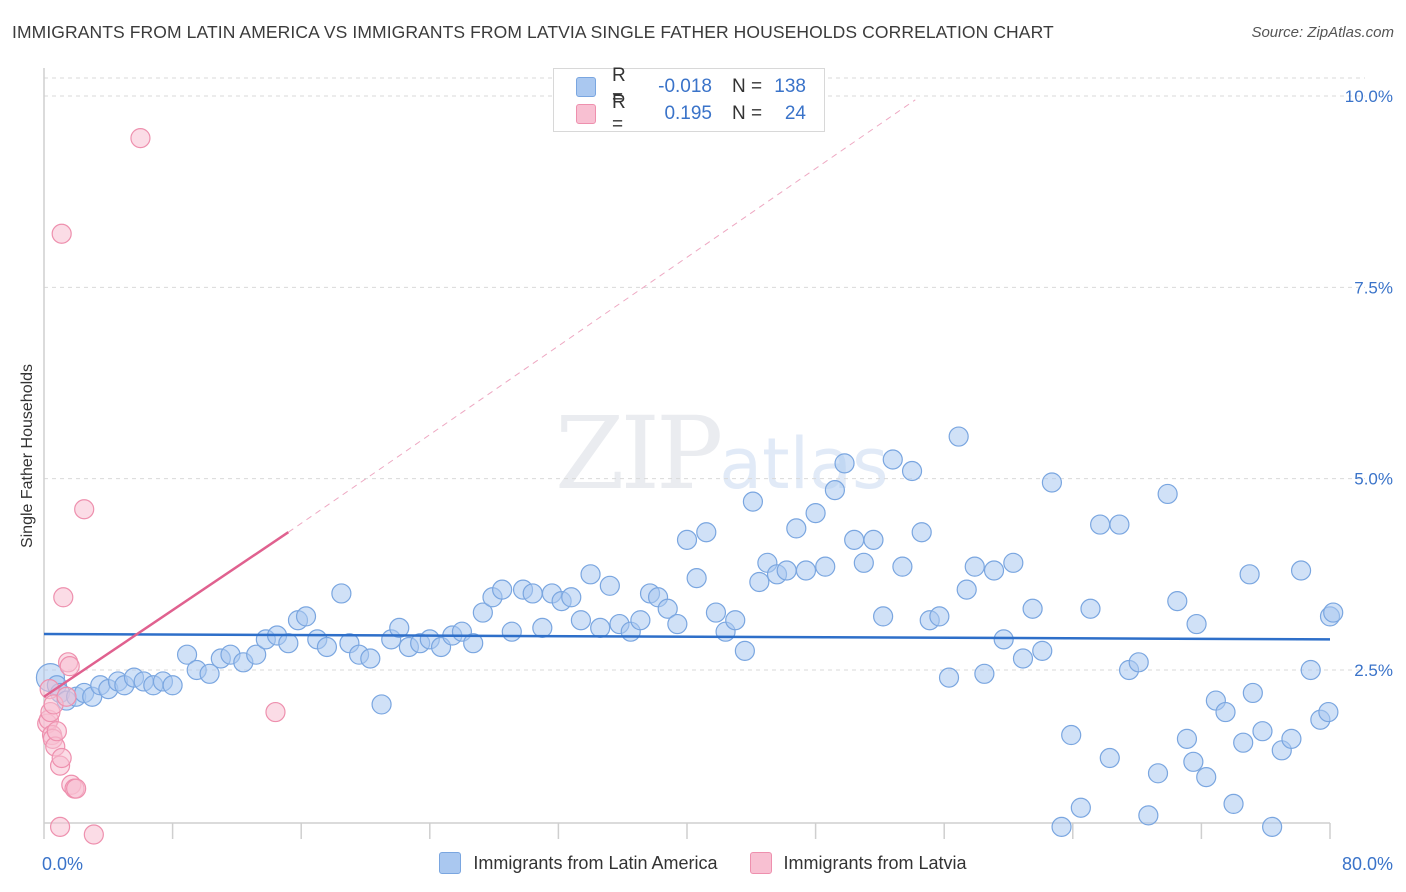  I want to click on source-credit: Source: ZipAtlas.com, so click(1322, 32).